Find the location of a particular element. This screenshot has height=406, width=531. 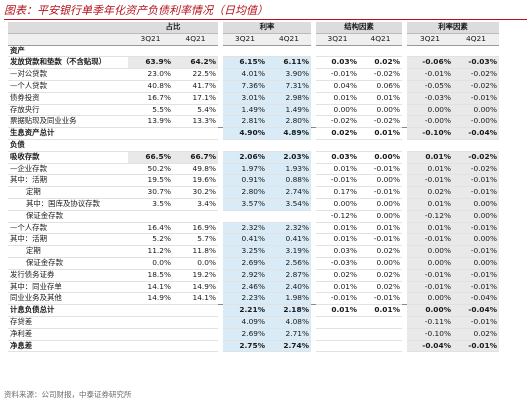

group-header: 占比 is located at coordinates (173, 28).